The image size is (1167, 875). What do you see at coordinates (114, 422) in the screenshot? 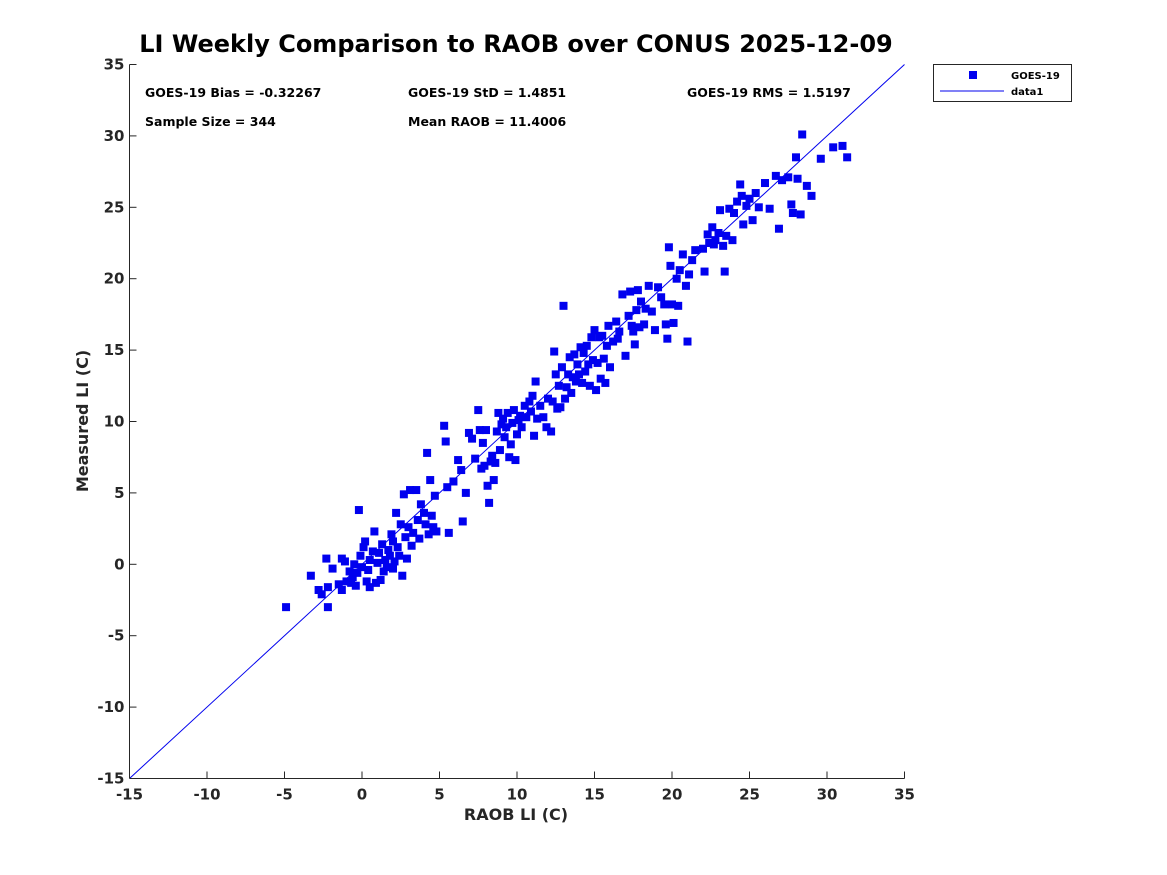
I see `y-tick-label: 10` at bounding box center [114, 422].